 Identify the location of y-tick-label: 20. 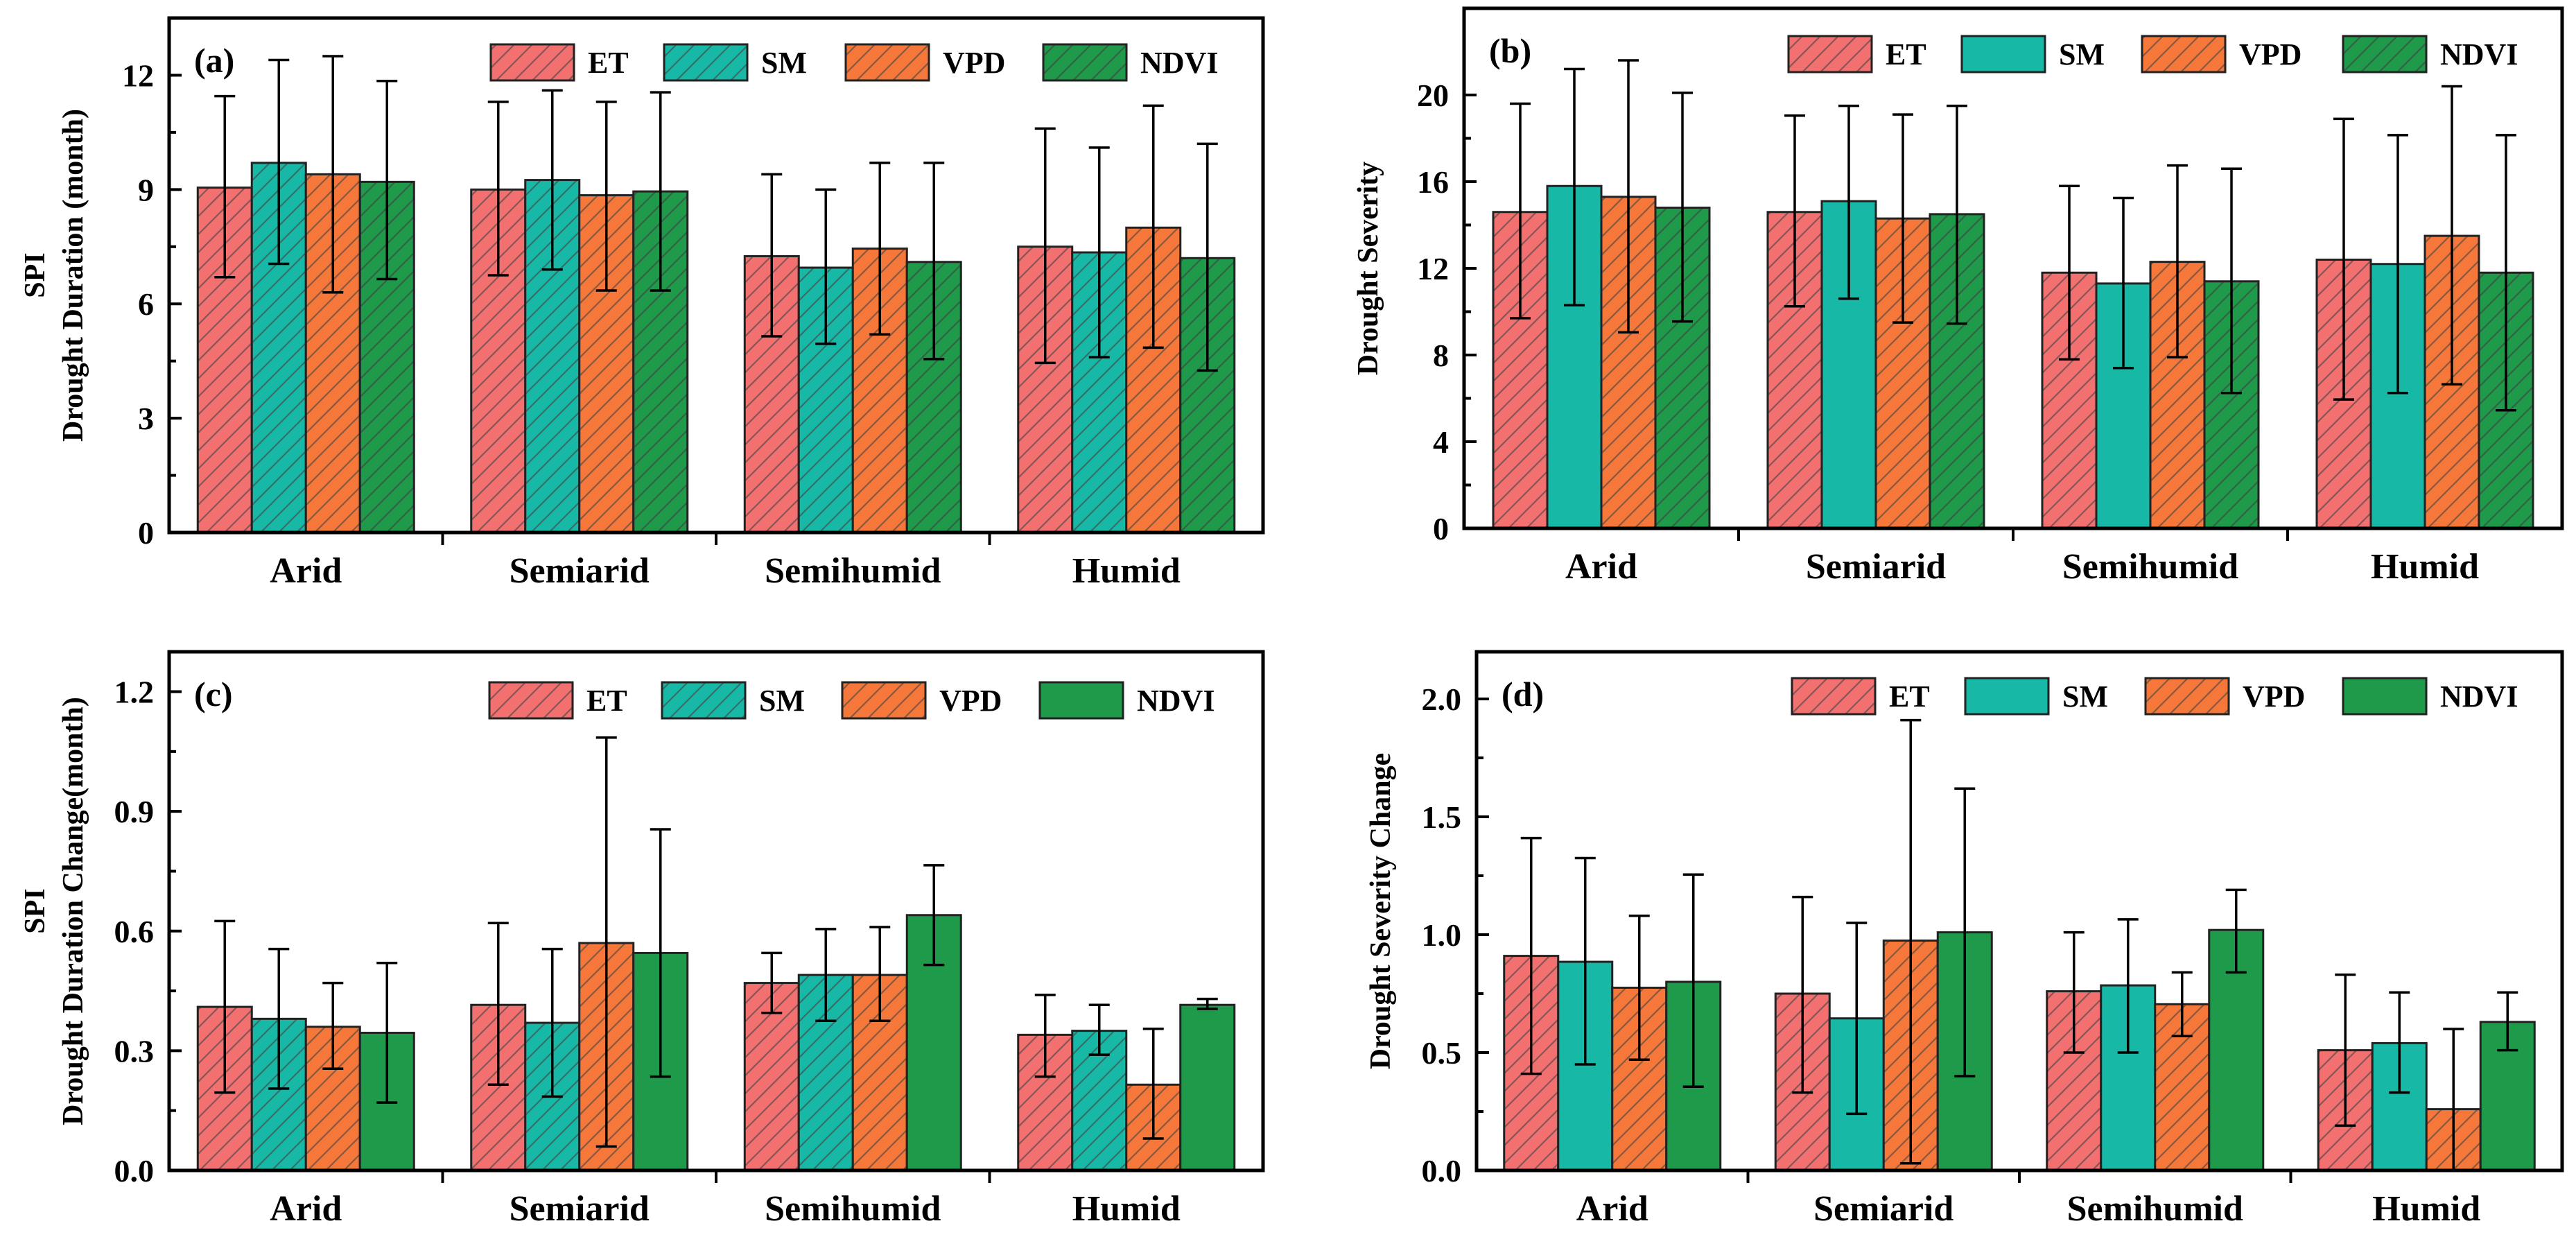
(1433, 95).